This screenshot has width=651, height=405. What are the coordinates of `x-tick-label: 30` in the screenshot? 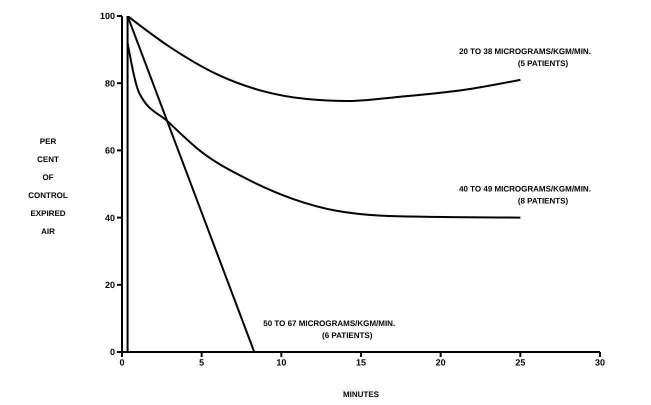 It's located at (600, 362).